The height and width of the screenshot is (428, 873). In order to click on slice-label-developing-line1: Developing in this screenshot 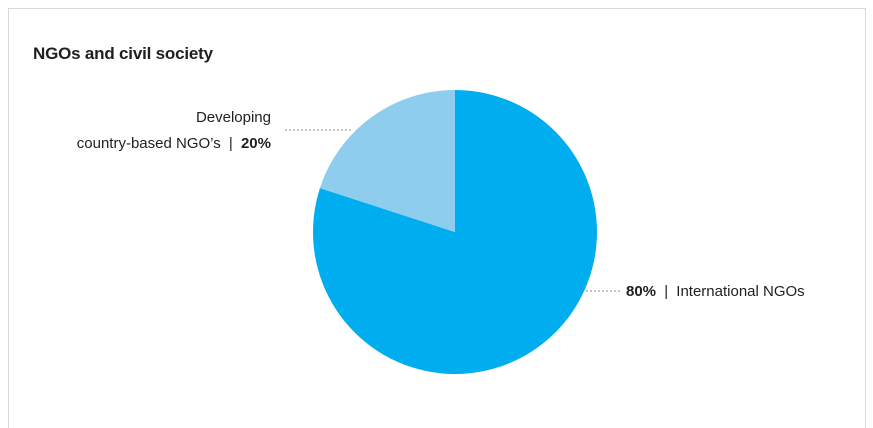, I will do `click(233, 117)`.